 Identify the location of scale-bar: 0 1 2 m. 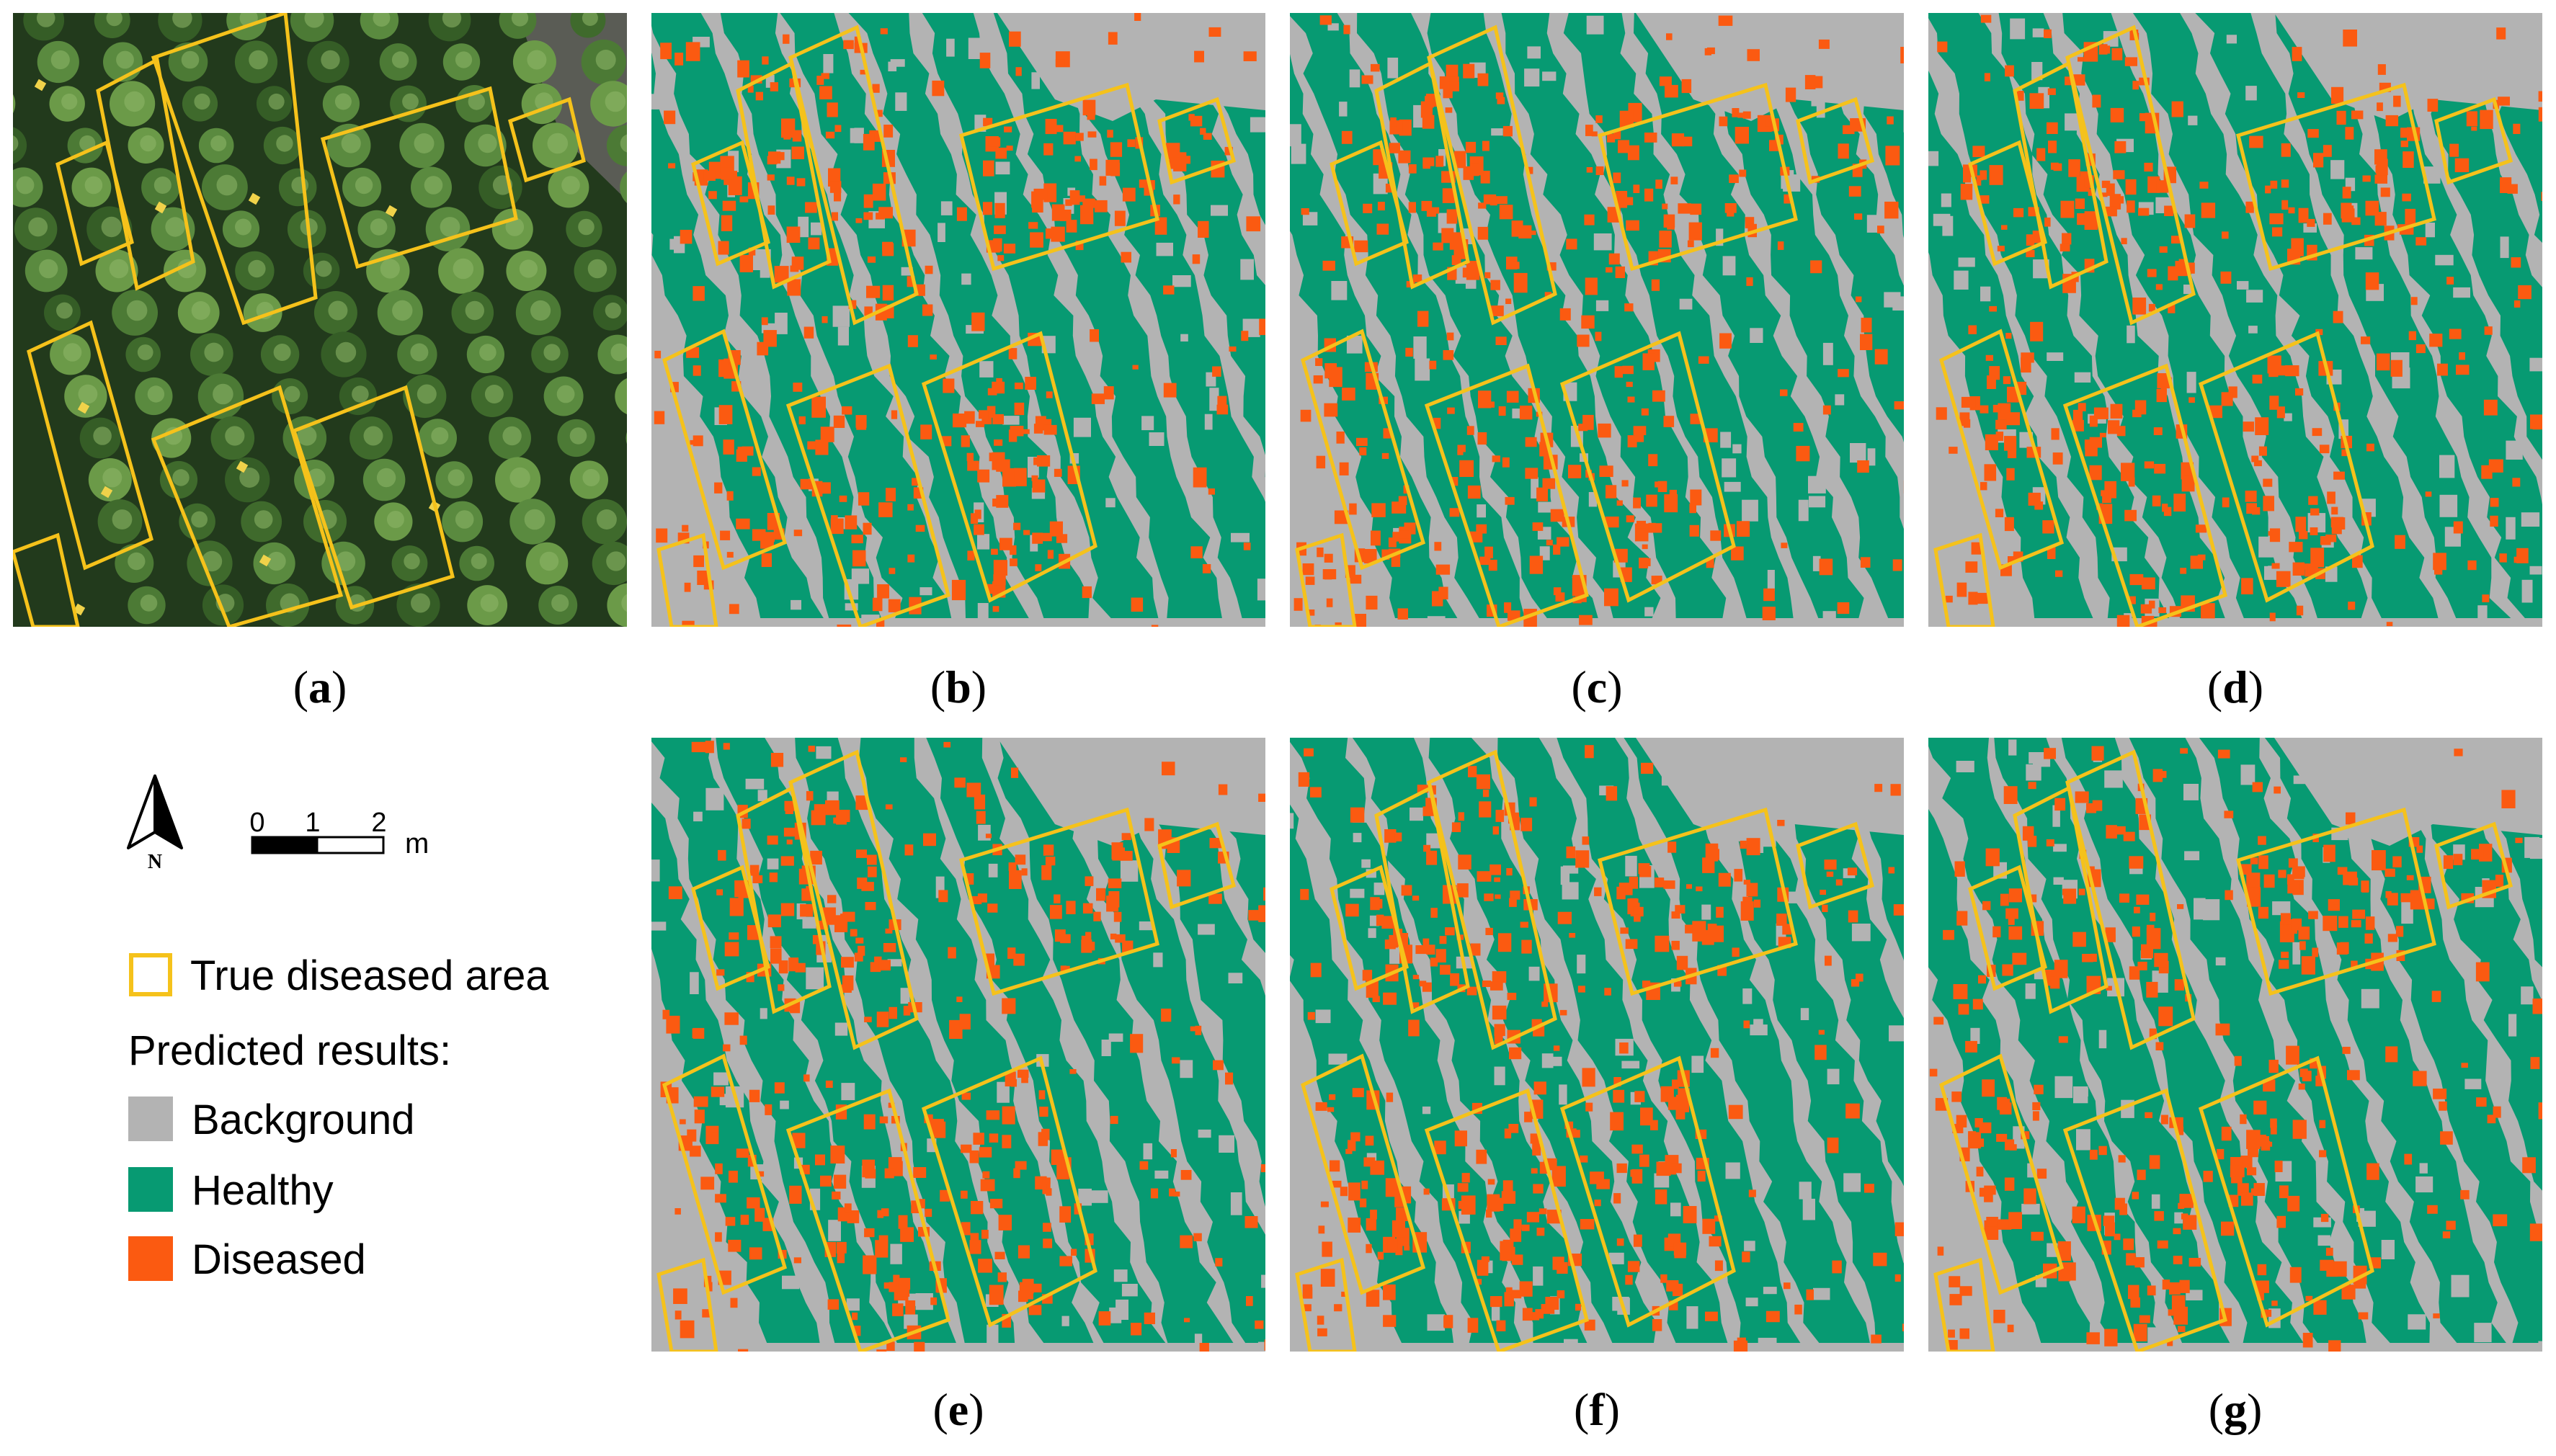
(339, 833).